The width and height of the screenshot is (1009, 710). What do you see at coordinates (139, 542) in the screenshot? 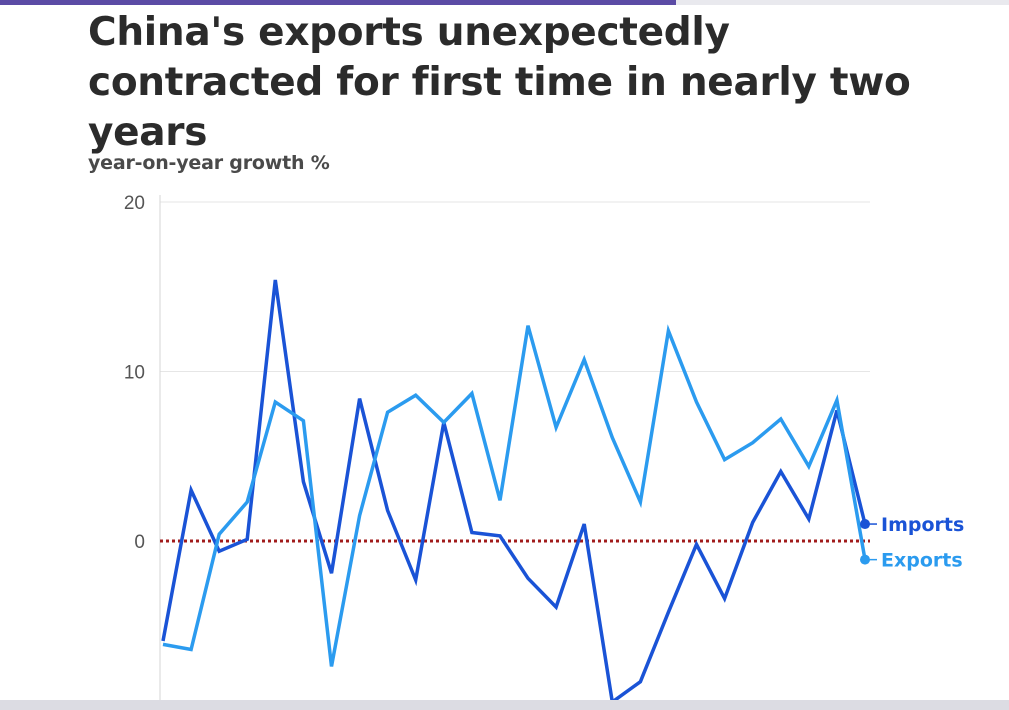
I see `y-tick-label: 0` at bounding box center [139, 542].